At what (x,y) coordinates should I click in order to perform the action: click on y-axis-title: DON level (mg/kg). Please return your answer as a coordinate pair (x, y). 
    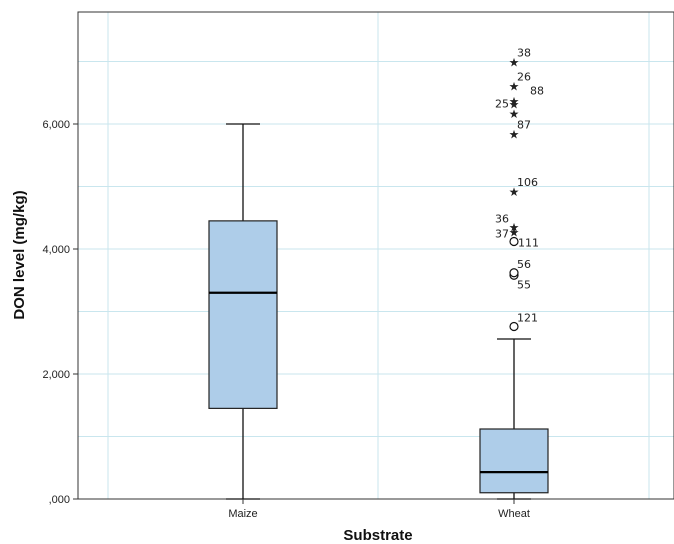
    Looking at the image, I should click on (19, 254).